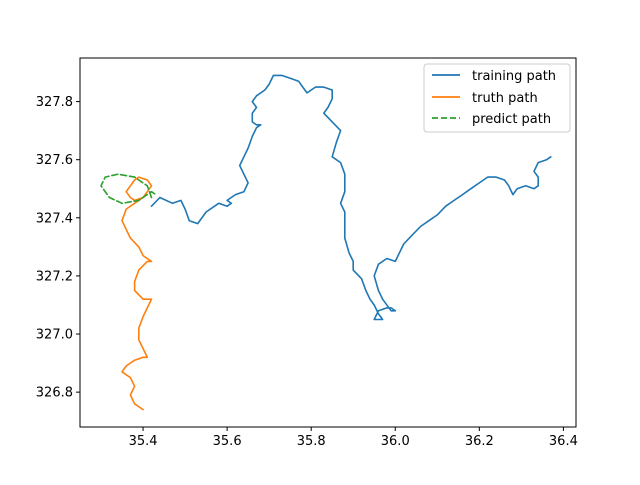 The height and width of the screenshot is (485, 640). Describe the element at coordinates (58, 248) in the screenshot. I see `y-axis: 326.8 327.0 327.2 327.4 327.6 327.8` at that location.